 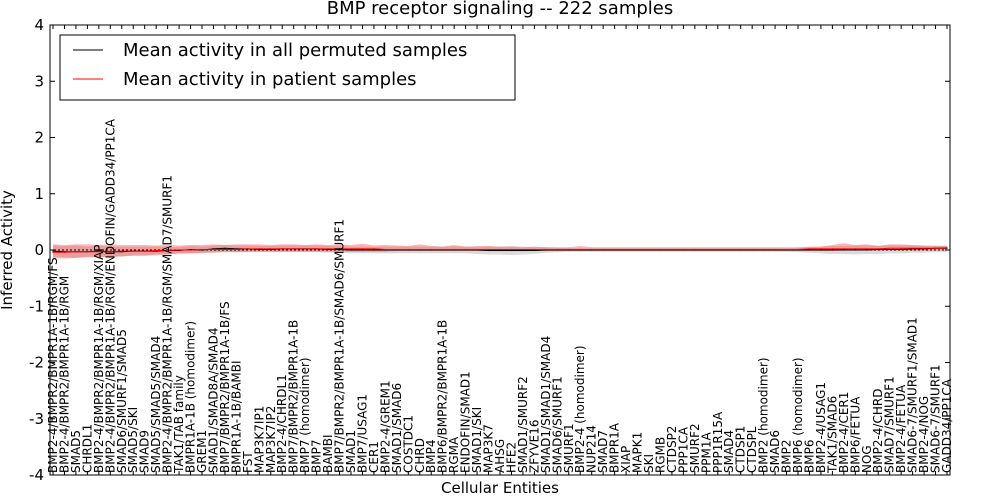 What do you see at coordinates (775, 451) in the screenshot?
I see `x-tick-label: SMAD6` at bounding box center [775, 451].